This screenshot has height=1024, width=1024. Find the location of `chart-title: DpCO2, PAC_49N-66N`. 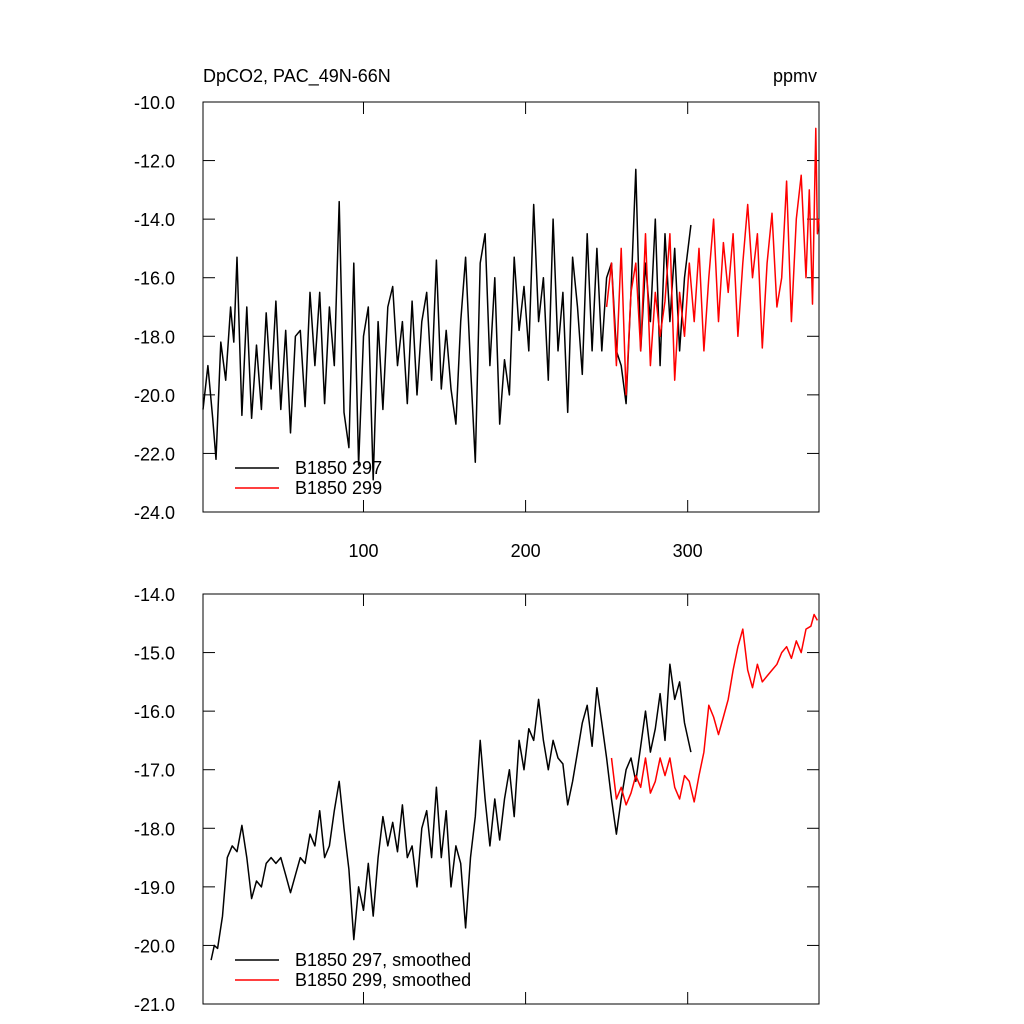

chart-title: DpCO2, PAC_49N-66N is located at coordinates (297, 76).